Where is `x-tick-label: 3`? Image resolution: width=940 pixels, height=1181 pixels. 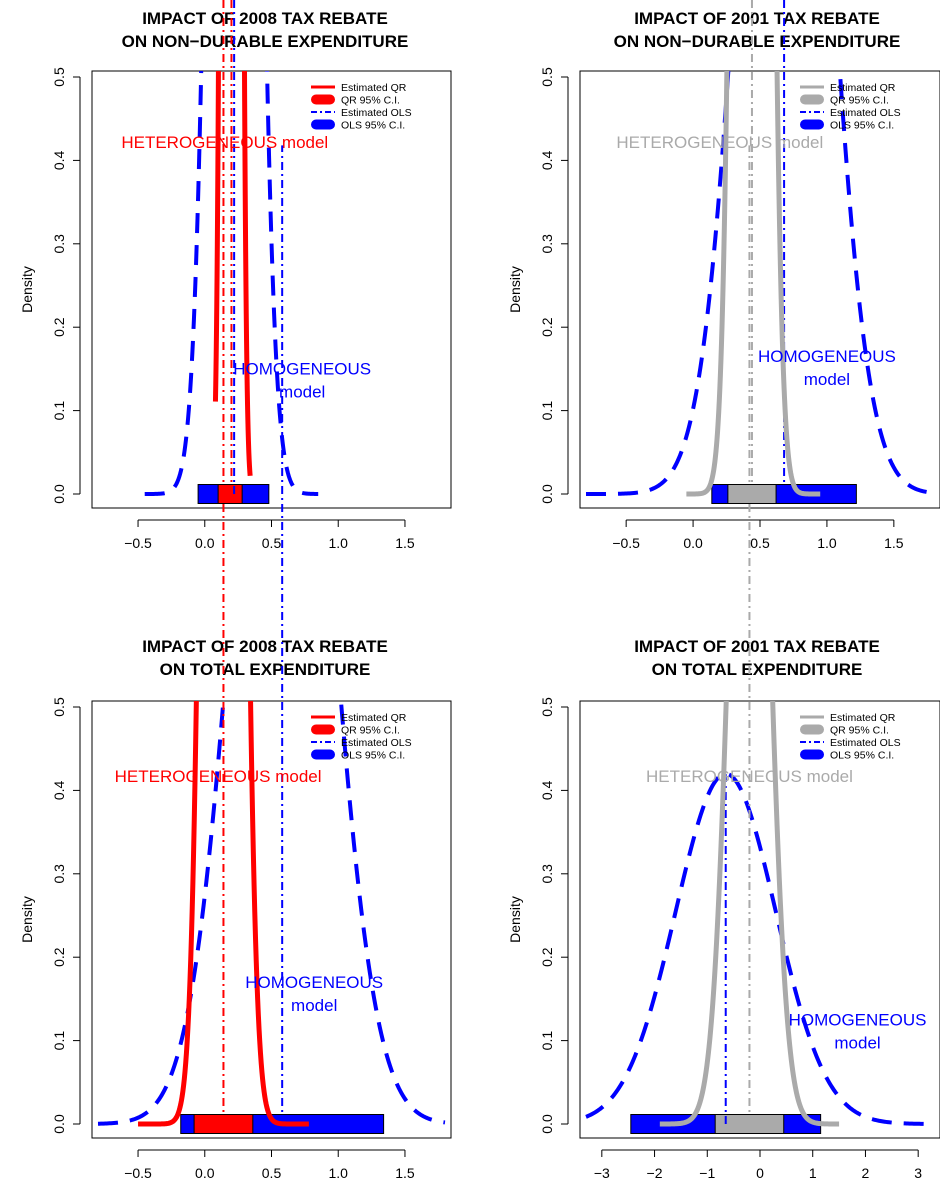 x-tick-label: 3 is located at coordinates (918, 1173).